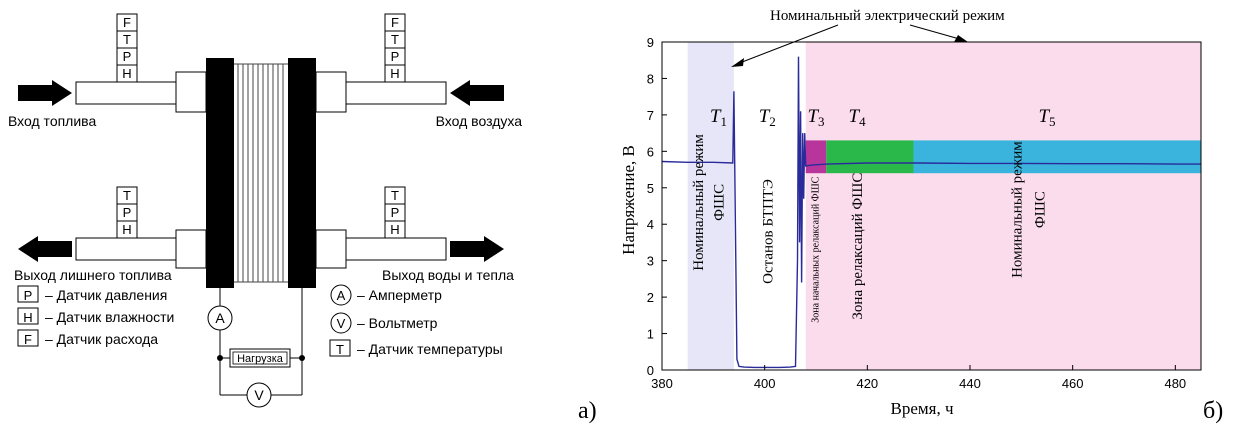  What do you see at coordinates (302, 173) in the screenshot?
I see `end-plate-right` at bounding box center [302, 173].